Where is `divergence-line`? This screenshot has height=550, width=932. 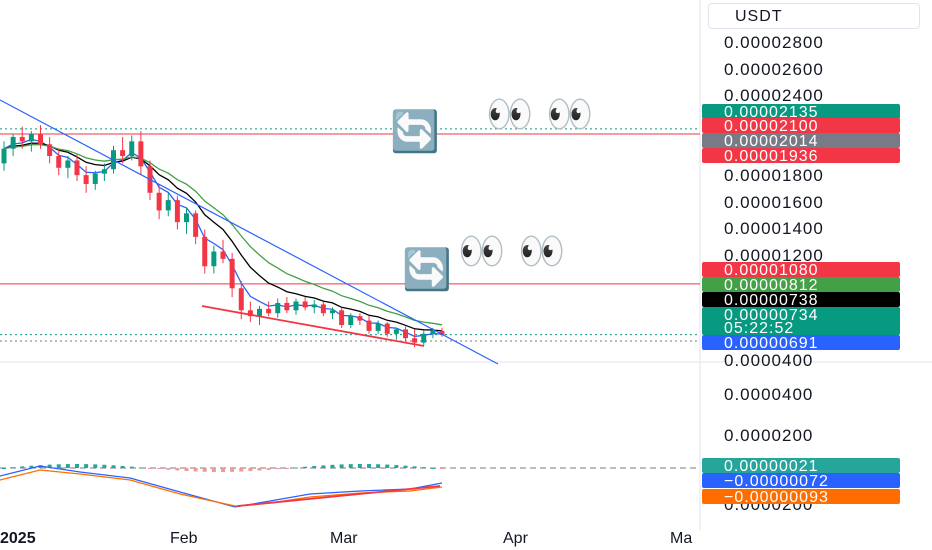 divergence-line is located at coordinates (339, 496).